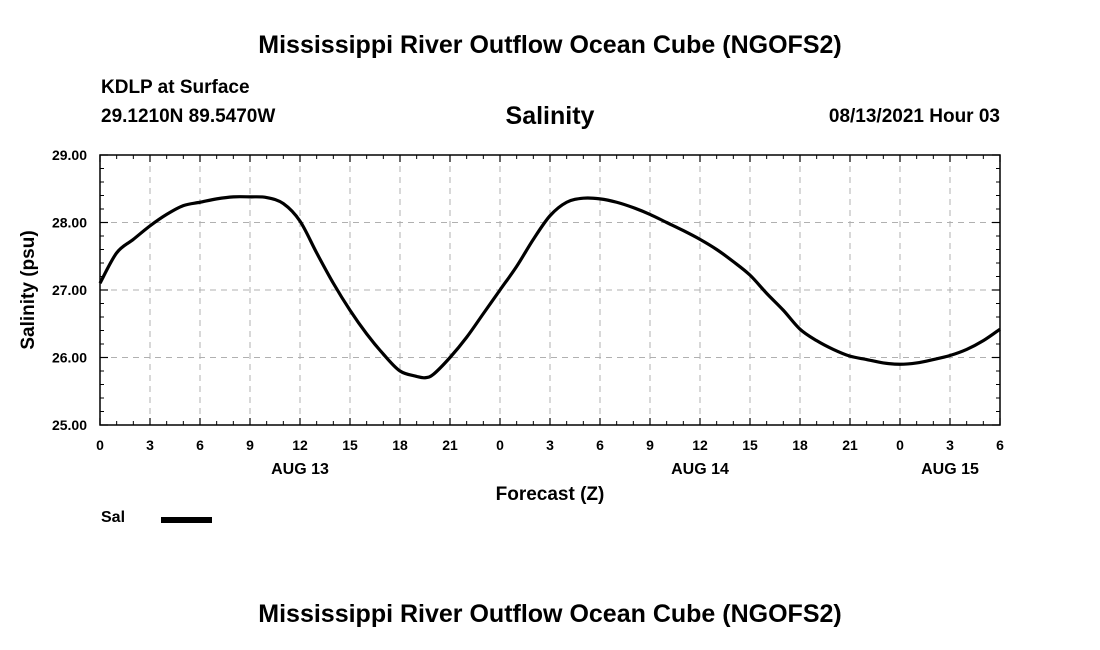  What do you see at coordinates (914, 116) in the screenshot?
I see `forecast-datetime: 08/13/2021 Hour 03` at bounding box center [914, 116].